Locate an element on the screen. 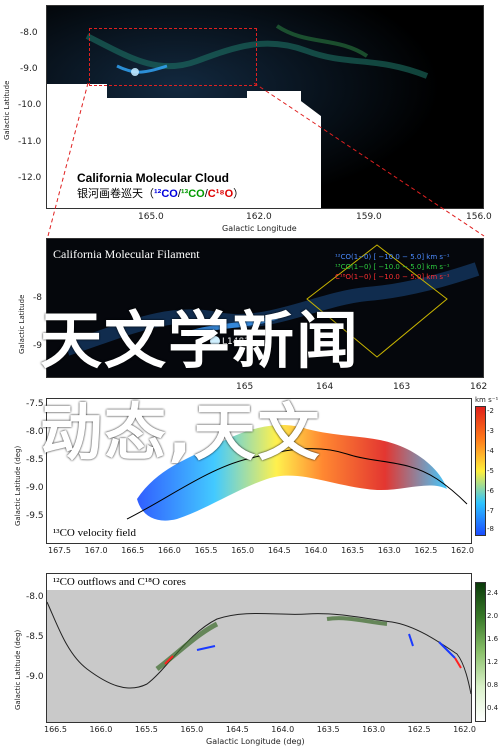  cloud-ytick: -9.0 is located at coordinates (29, 69).